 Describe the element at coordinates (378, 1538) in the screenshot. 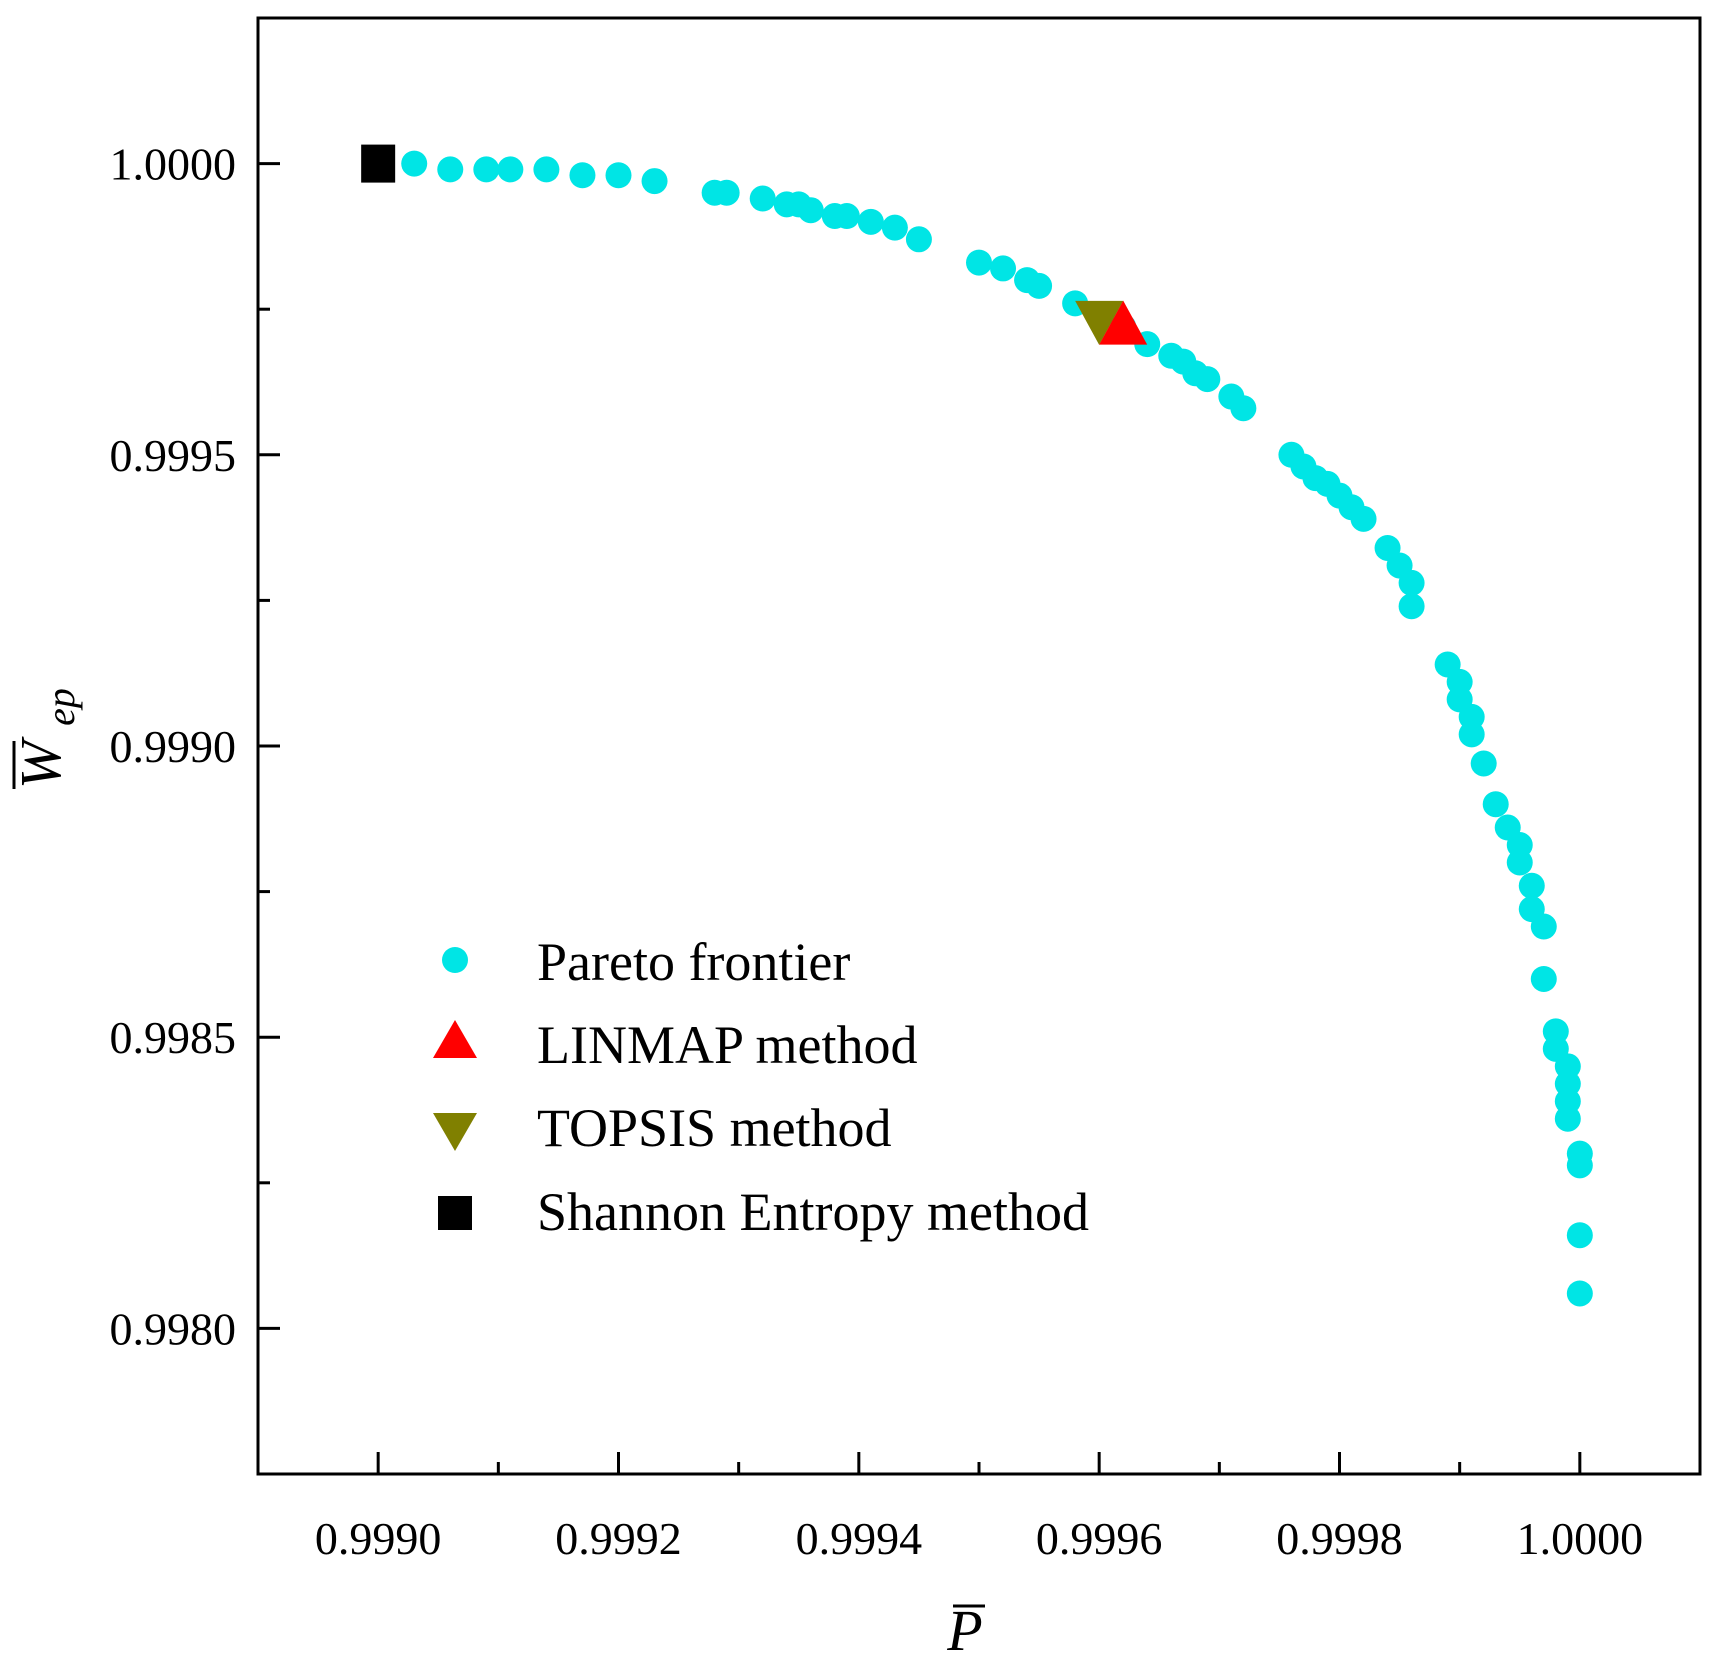

I see `x-tick-label: 0.9990` at that location.